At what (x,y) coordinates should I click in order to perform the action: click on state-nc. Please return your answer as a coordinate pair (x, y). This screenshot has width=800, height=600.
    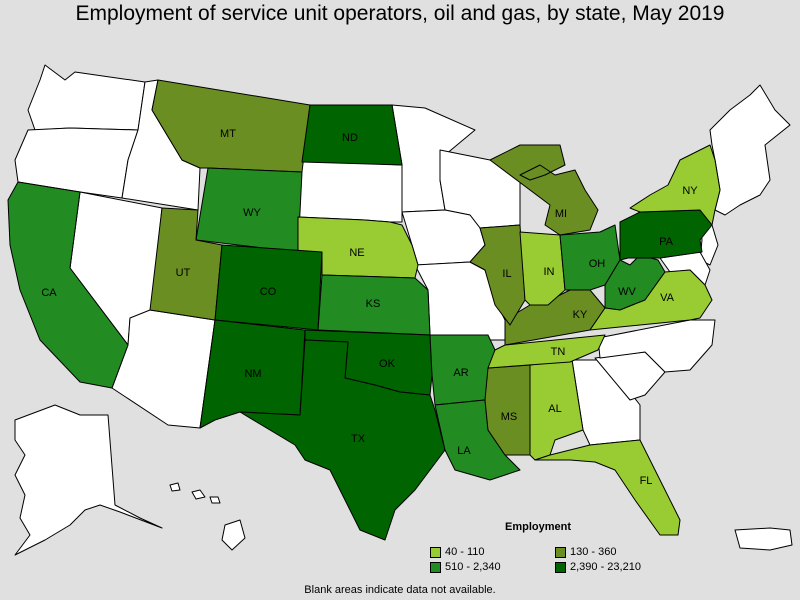
    Looking at the image, I should click on (656, 346).